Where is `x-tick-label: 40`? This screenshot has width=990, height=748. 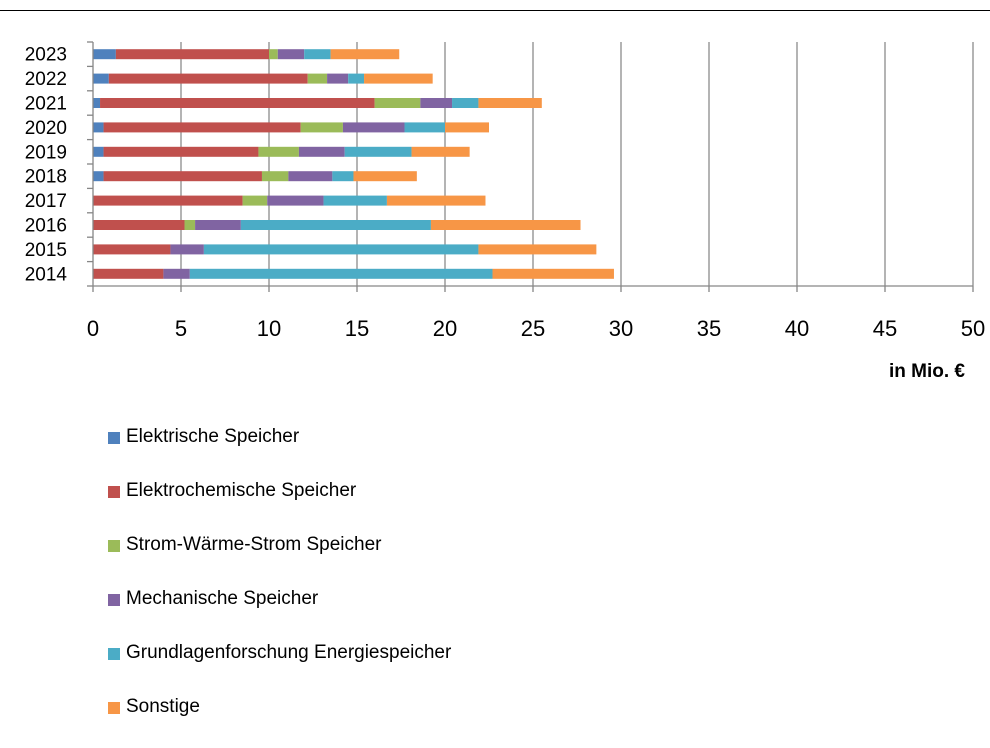
x-tick-label: 40 is located at coordinates (797, 328).